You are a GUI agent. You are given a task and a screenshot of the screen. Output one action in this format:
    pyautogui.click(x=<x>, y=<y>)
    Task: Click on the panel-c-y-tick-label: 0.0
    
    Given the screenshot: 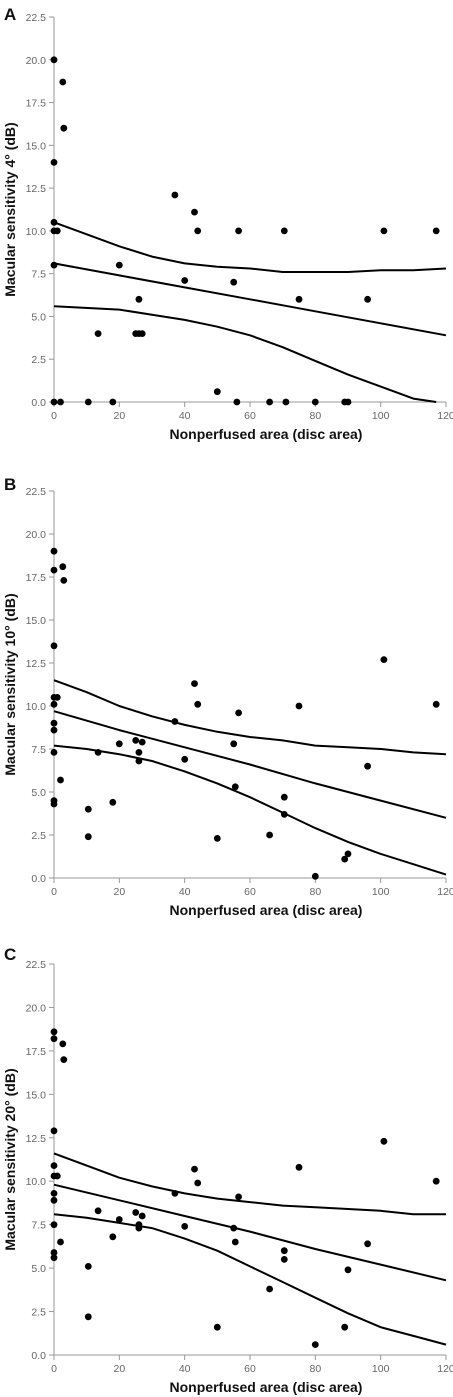 What is the action you would take?
    pyautogui.click(x=38, y=1356)
    